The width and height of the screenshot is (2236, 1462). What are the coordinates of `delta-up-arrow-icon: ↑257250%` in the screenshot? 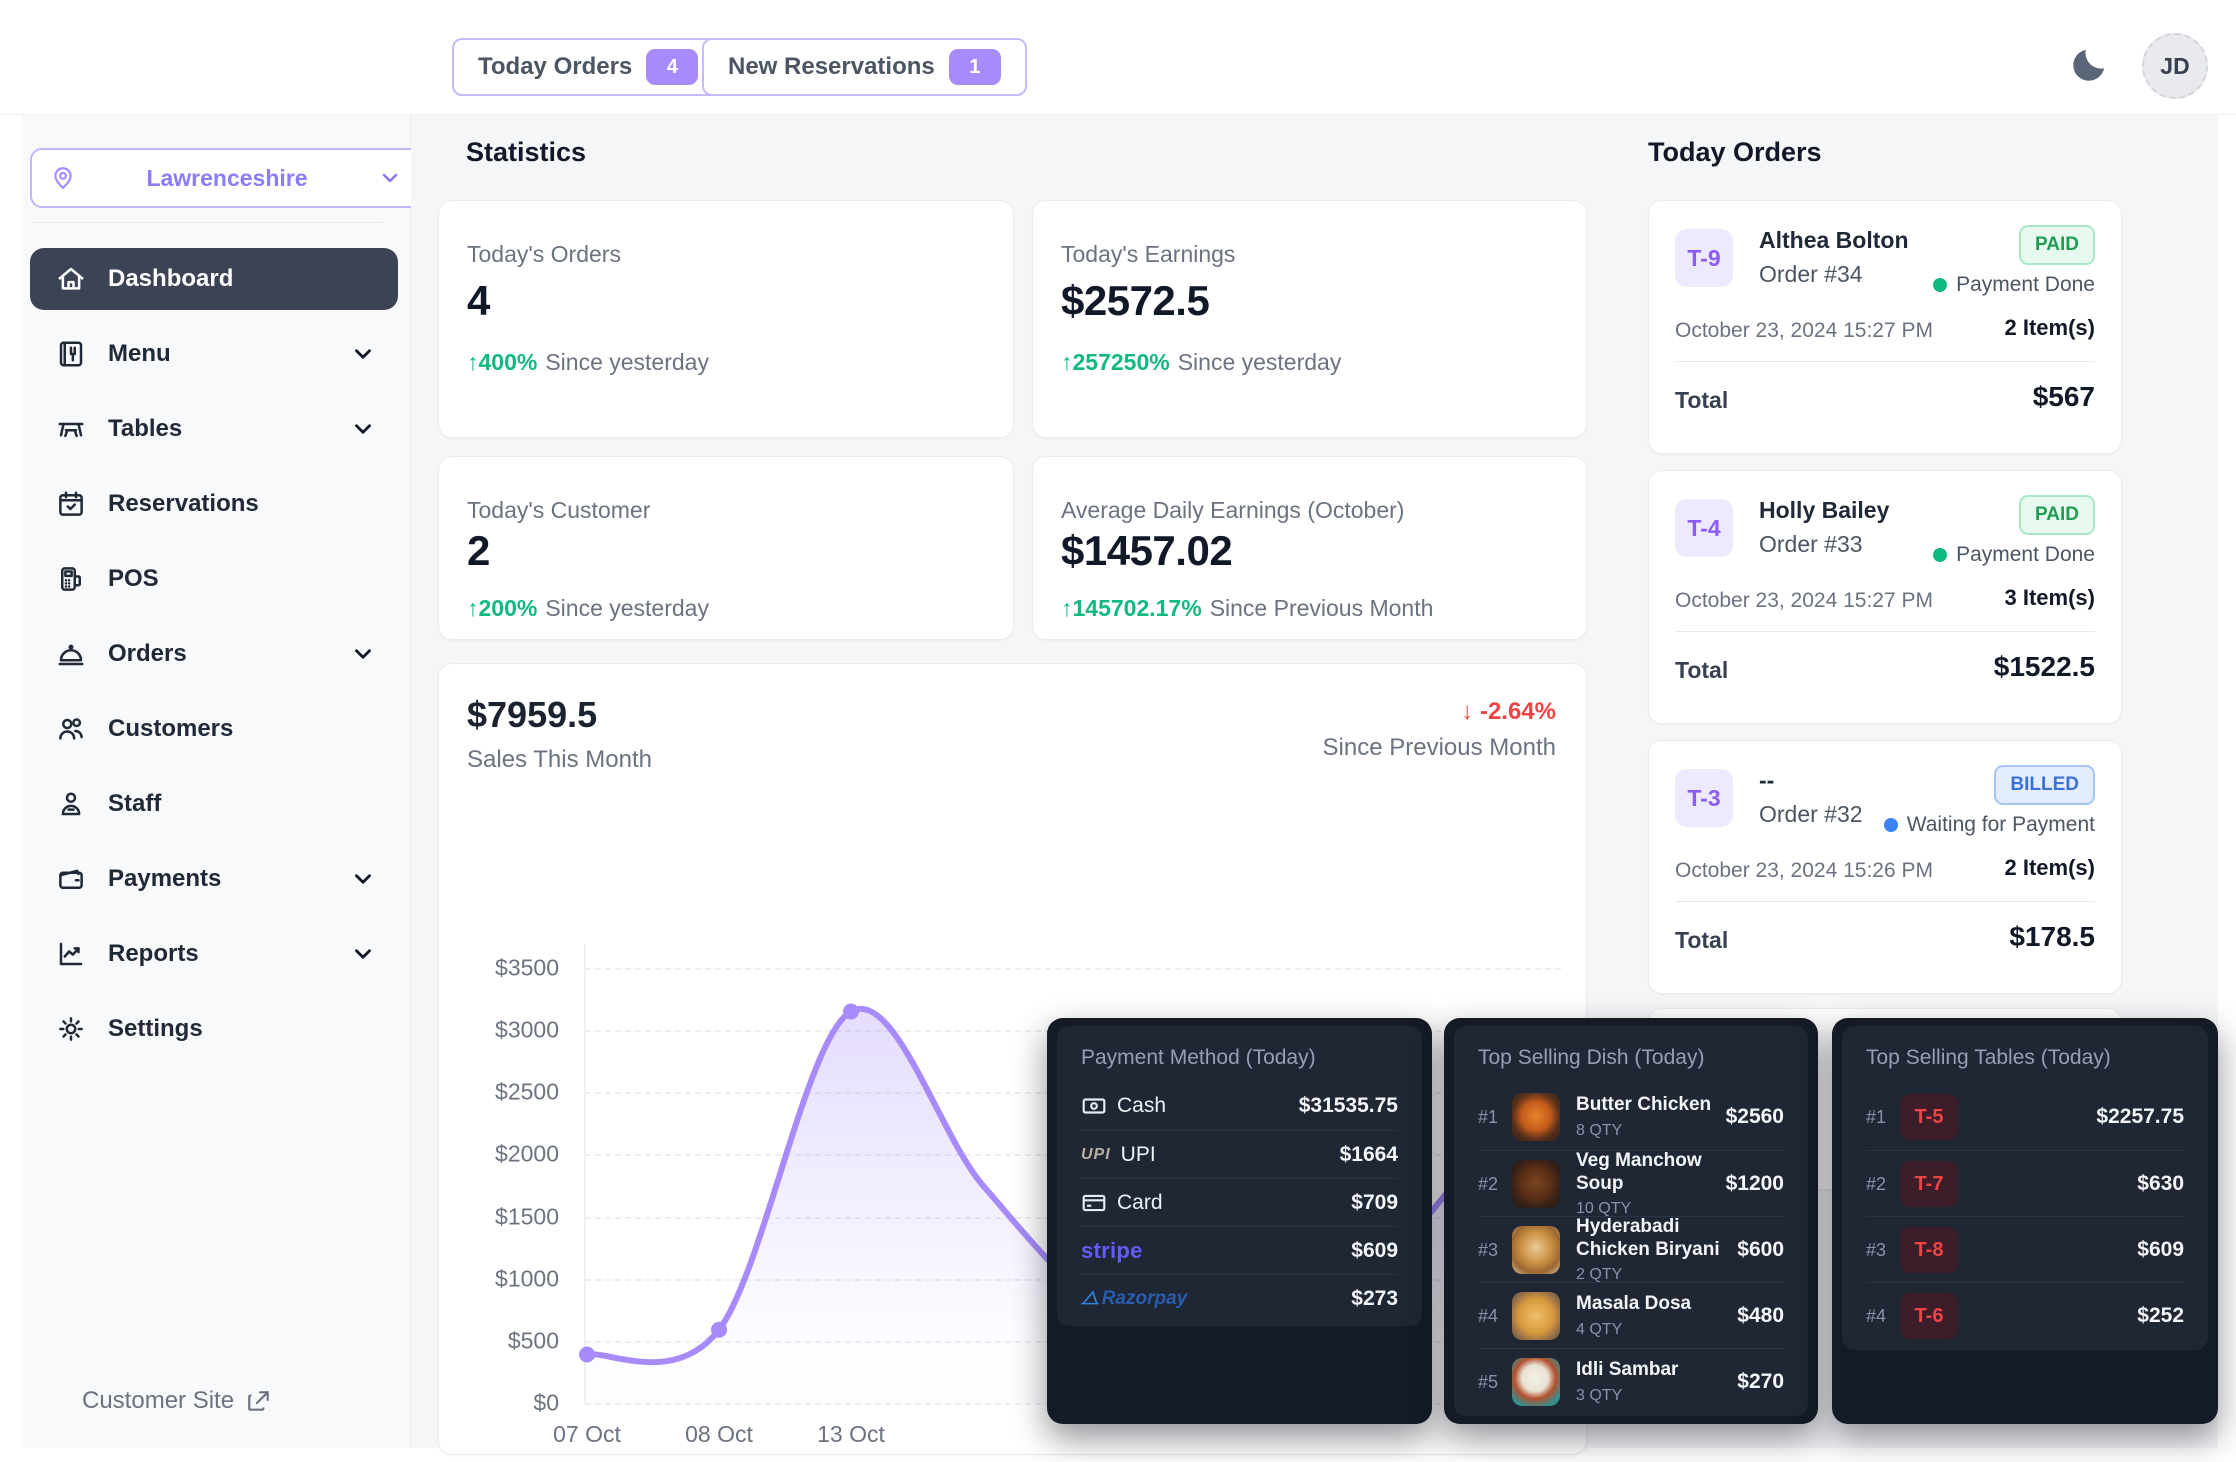 It's located at (1115, 362).